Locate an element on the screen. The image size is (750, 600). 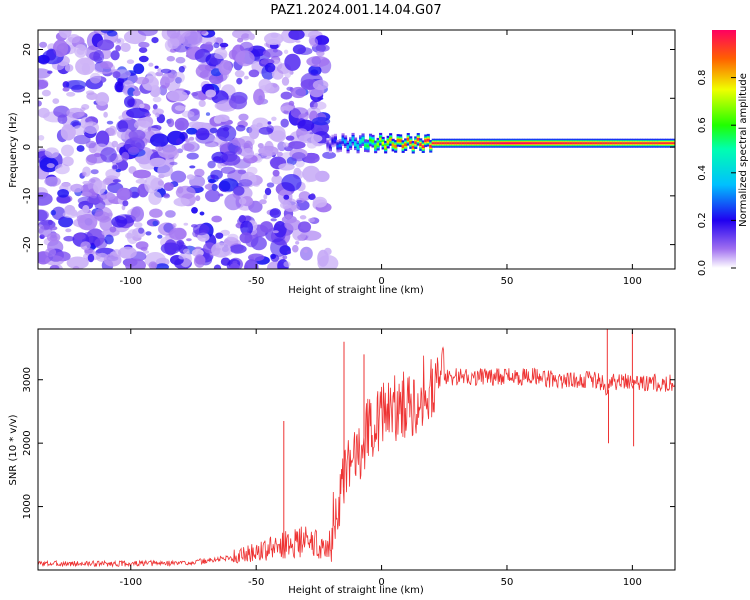
spectrogram-xlabel: Height of straight line (km) is located at coordinates (356, 290).